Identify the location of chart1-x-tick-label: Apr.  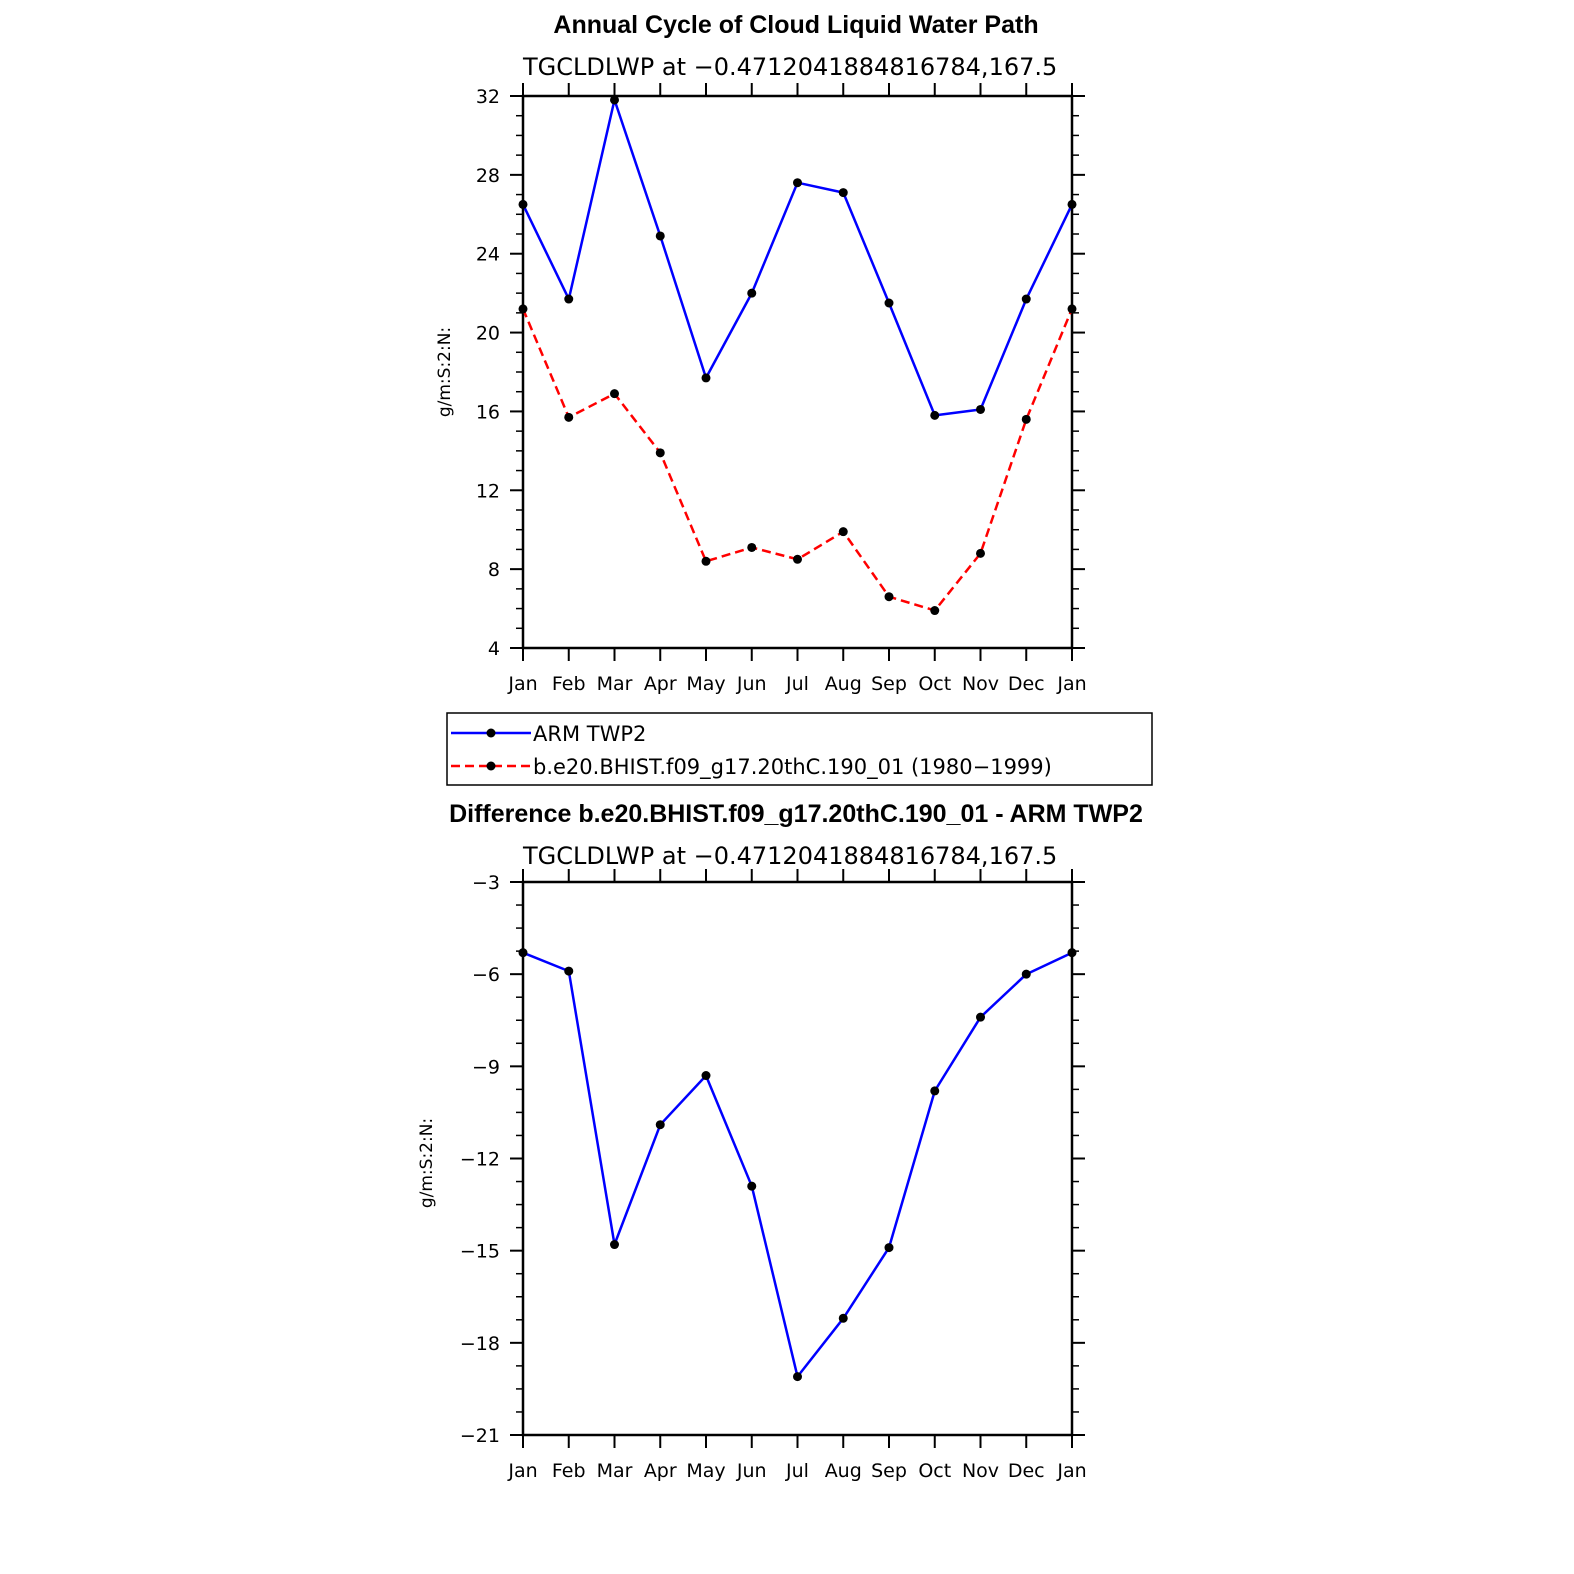
(660, 1471).